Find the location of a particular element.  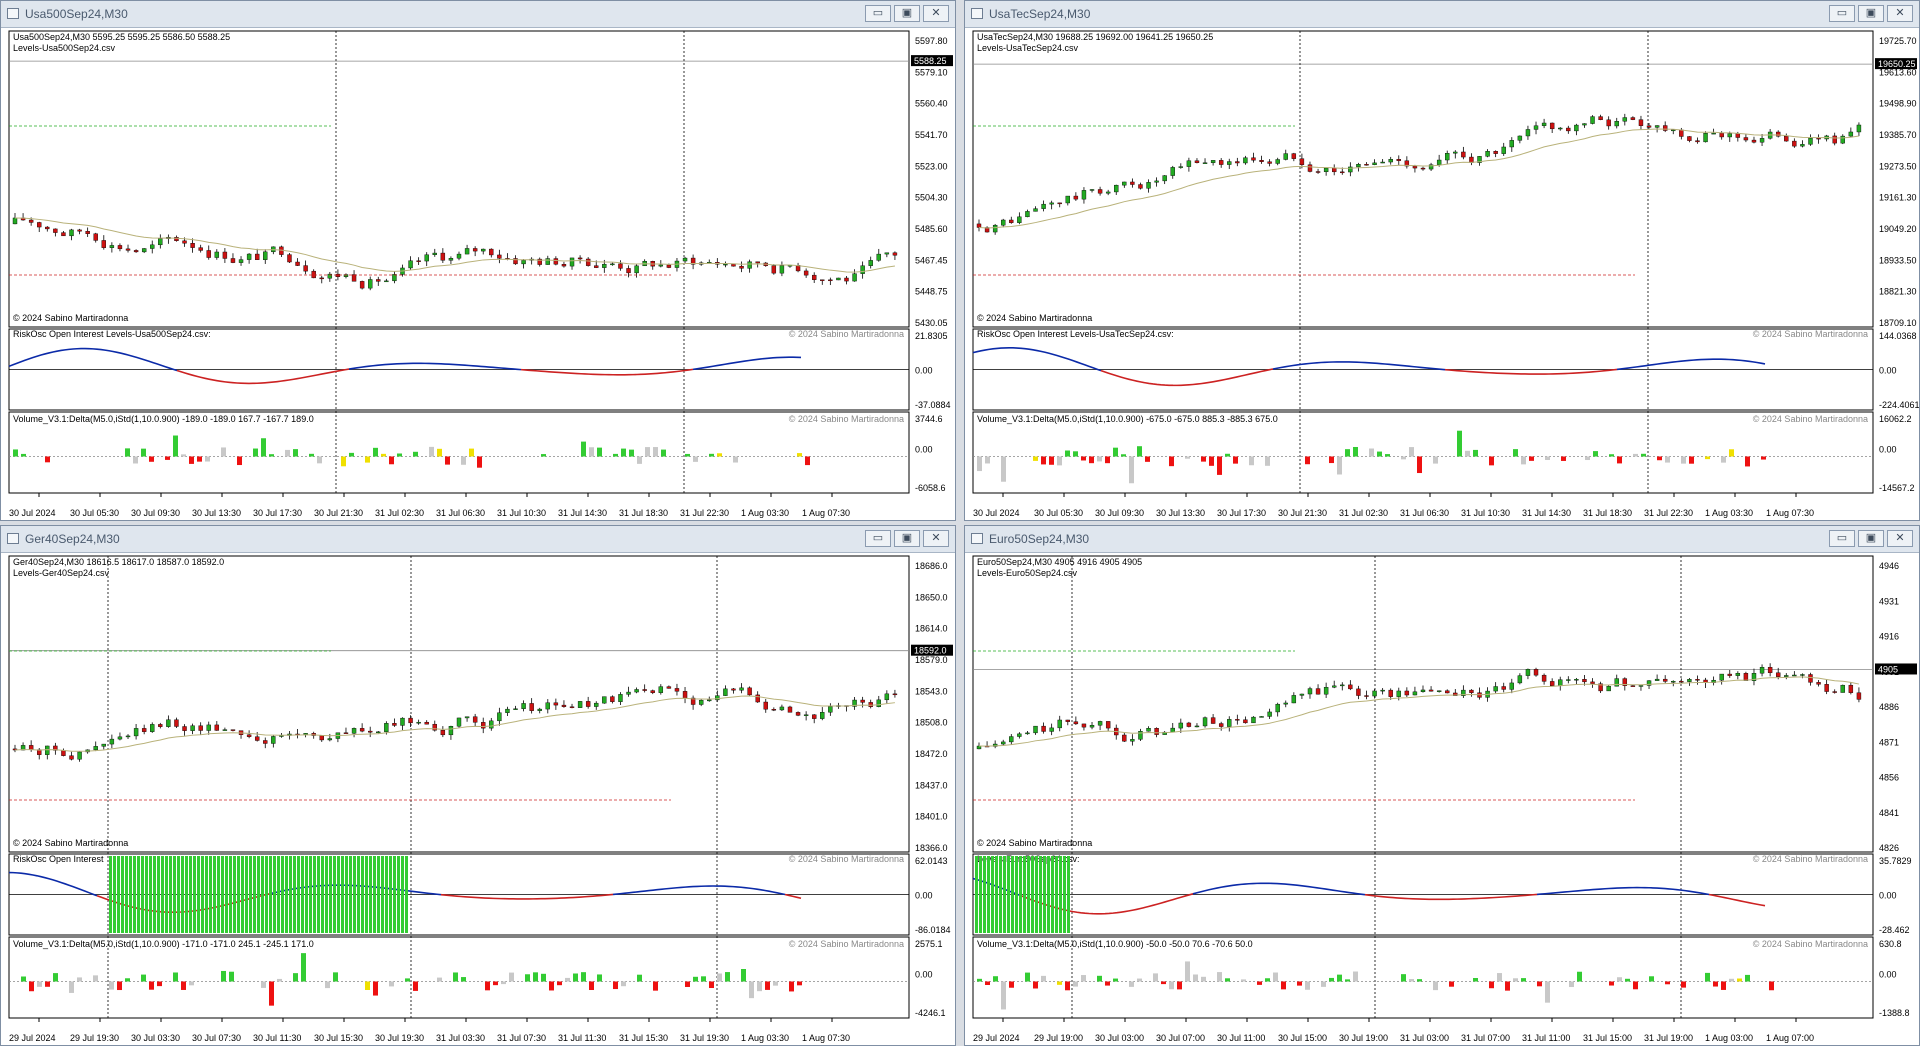

window-titlebar: Ger40Sep24,M30 ▭ ▣ ✕ is located at coordinates (478, 539).